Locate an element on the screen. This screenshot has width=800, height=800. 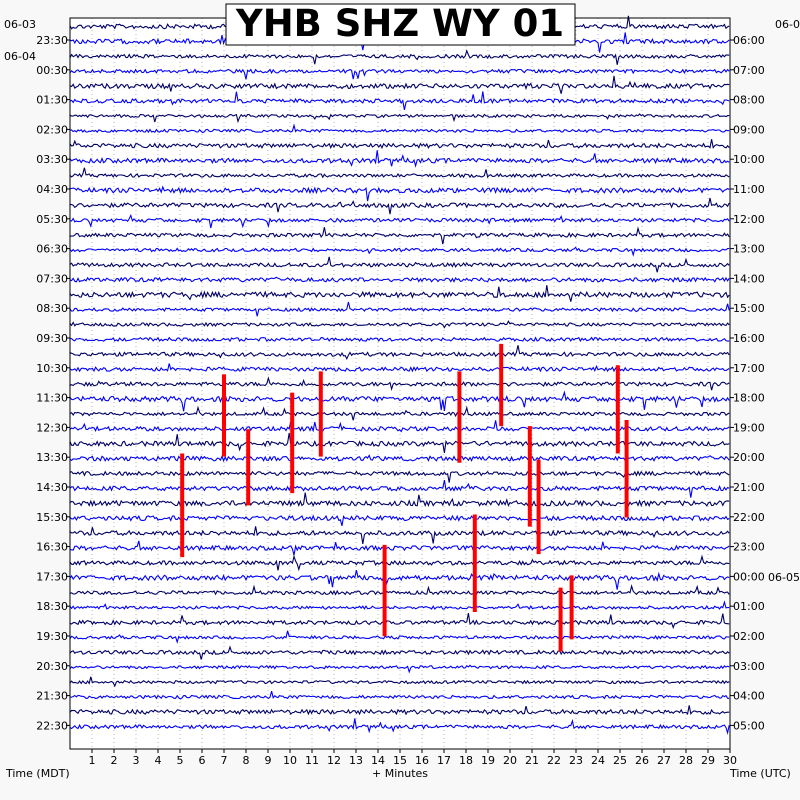
left-axis-title: Time (MDT) is located at coordinates (37, 773).